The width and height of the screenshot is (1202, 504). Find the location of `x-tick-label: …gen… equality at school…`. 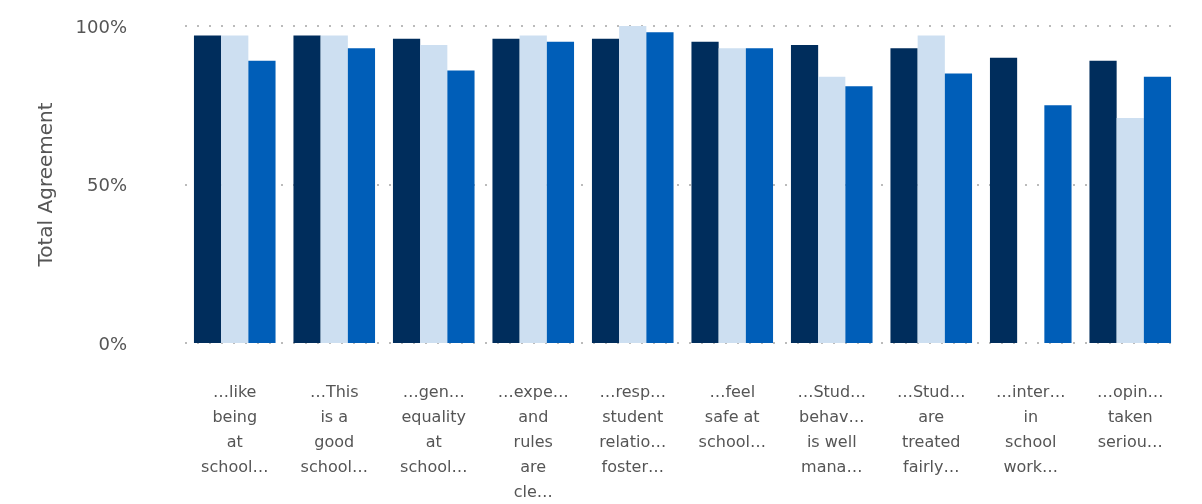

x-tick-label: …gen… equality at school… is located at coordinates (434, 429).